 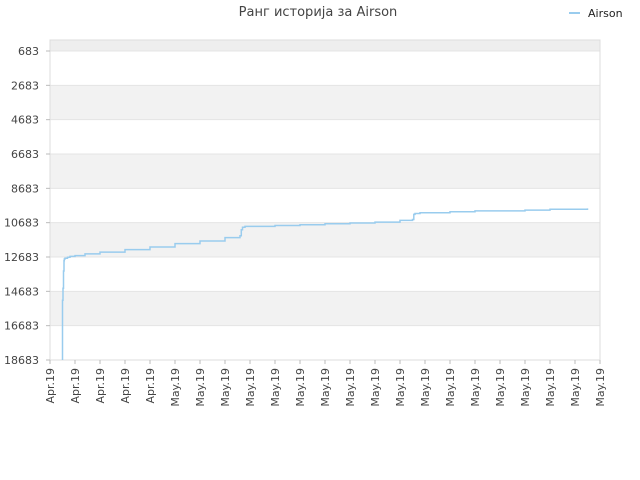 I want to click on legend: Airson, so click(x=596, y=13).